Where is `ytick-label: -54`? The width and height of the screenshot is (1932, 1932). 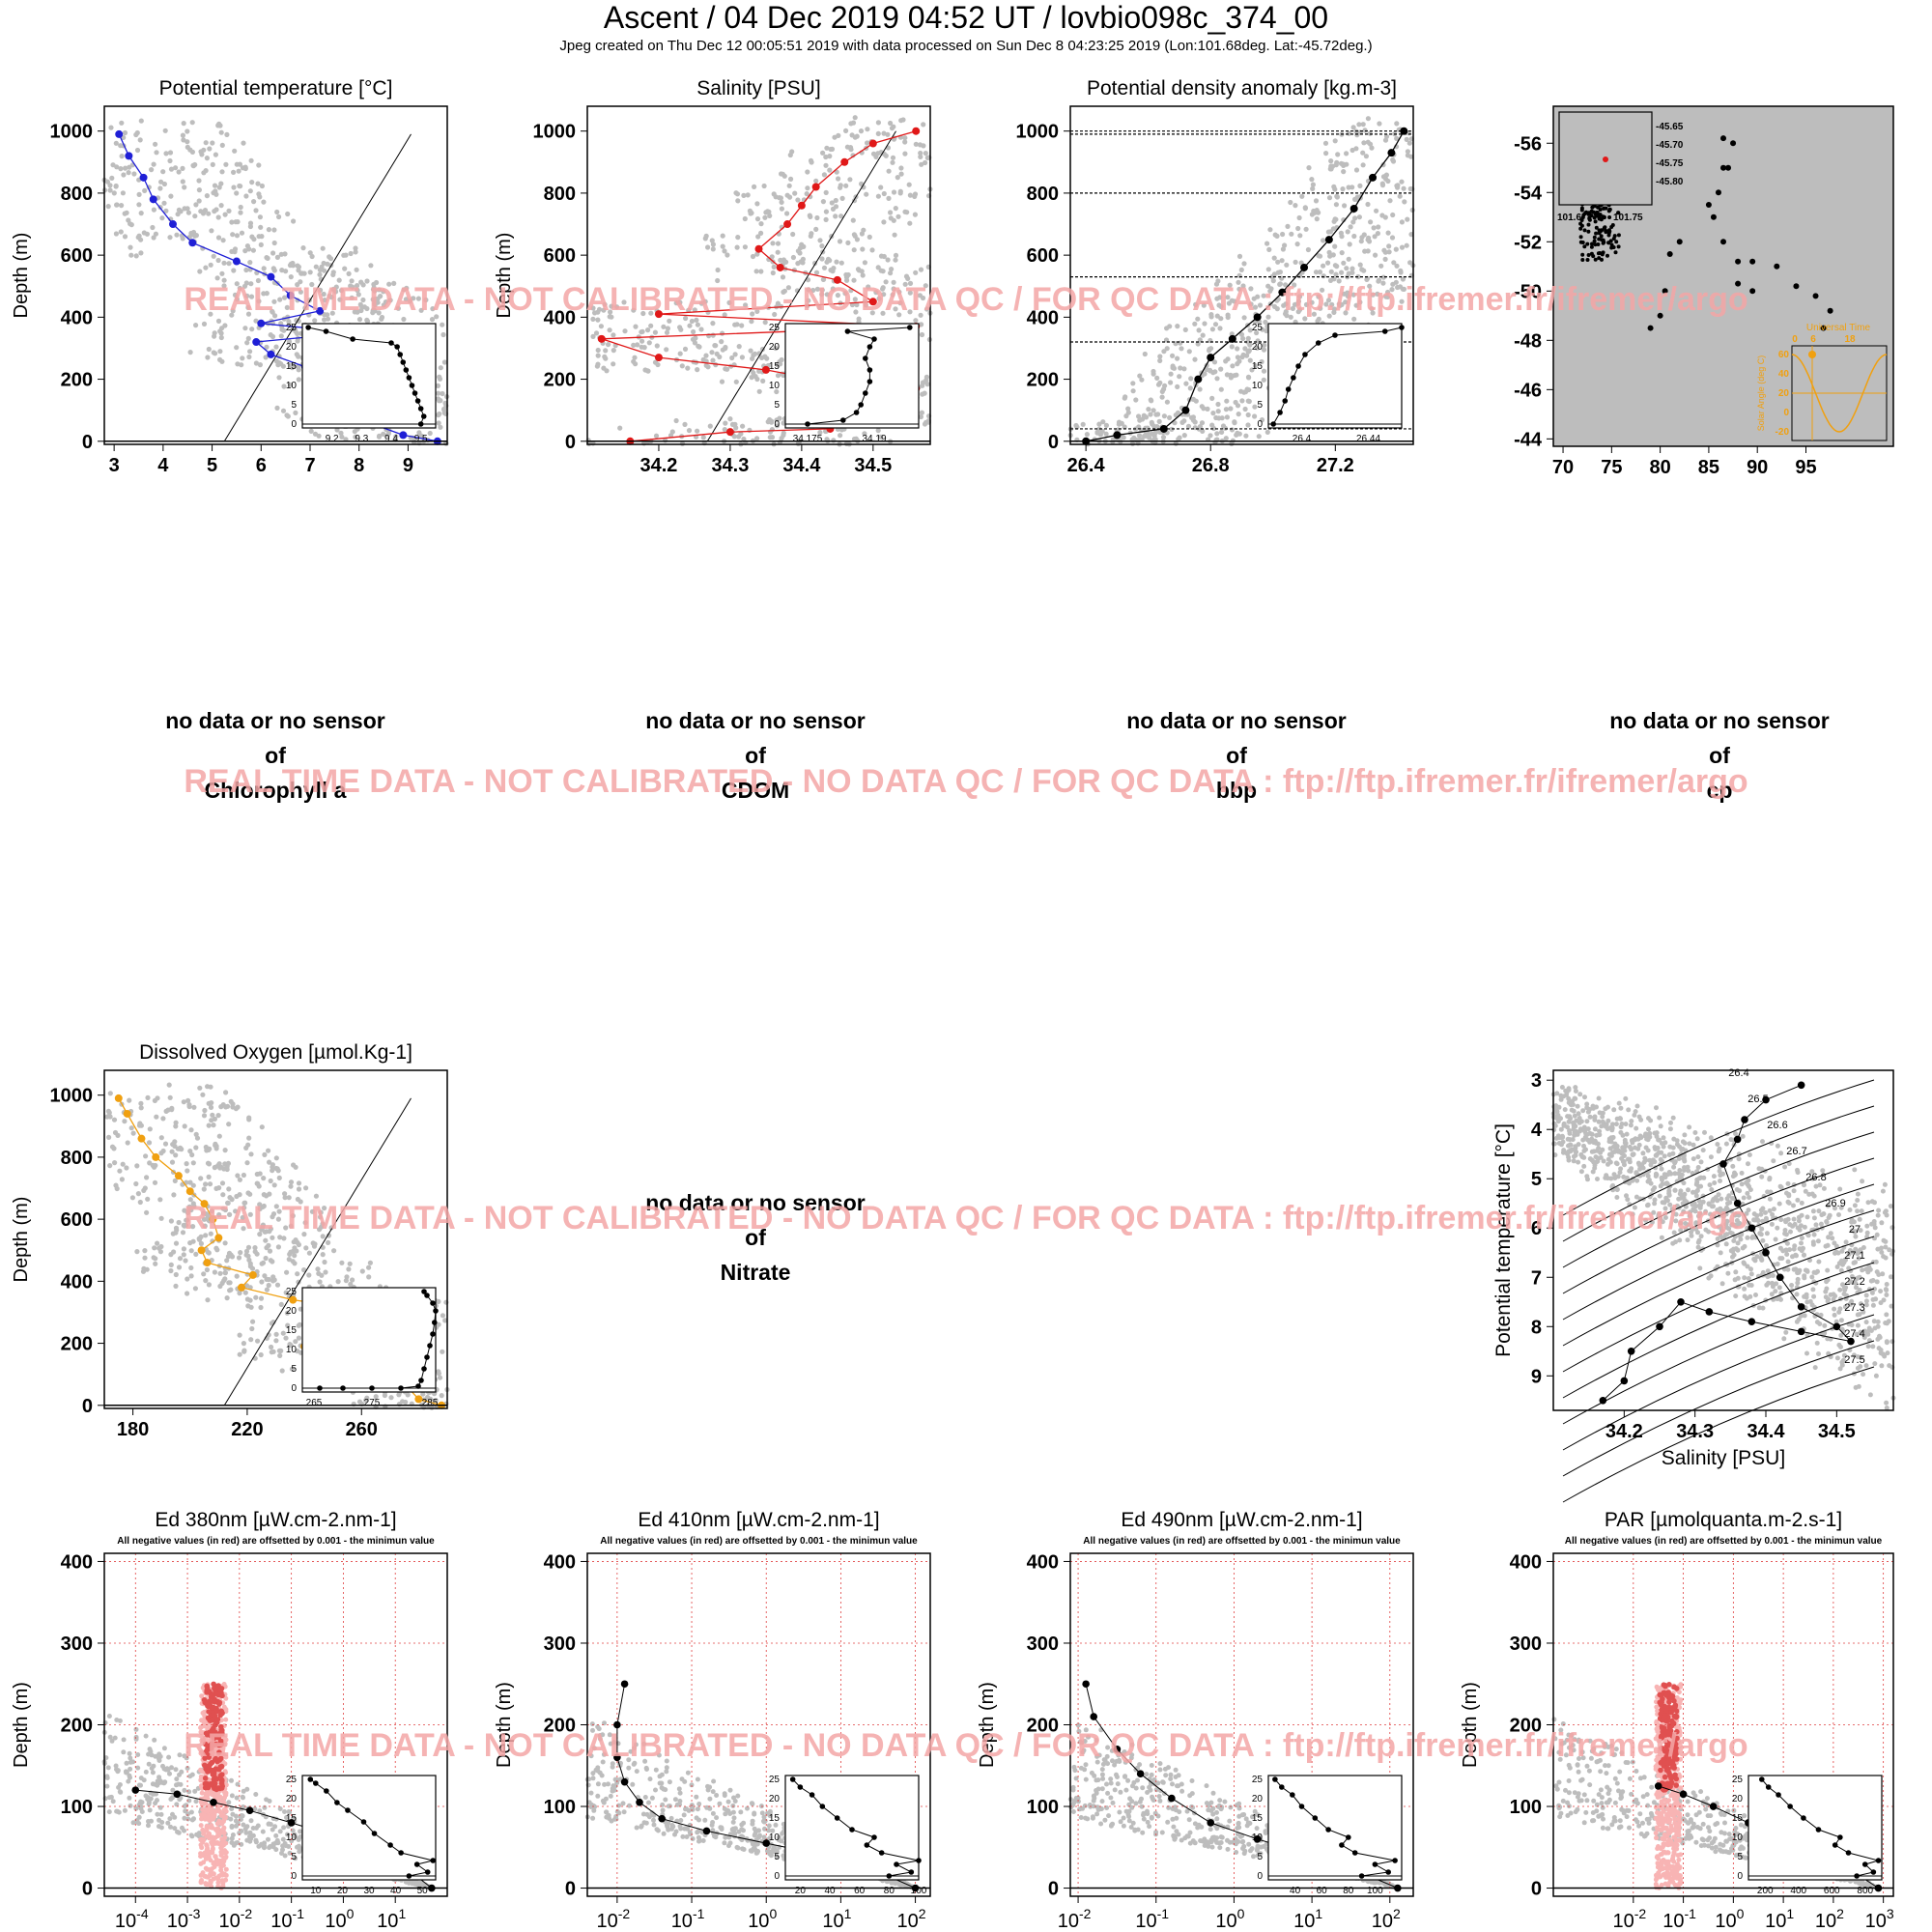 ytick-label: -54 is located at coordinates (1528, 193).